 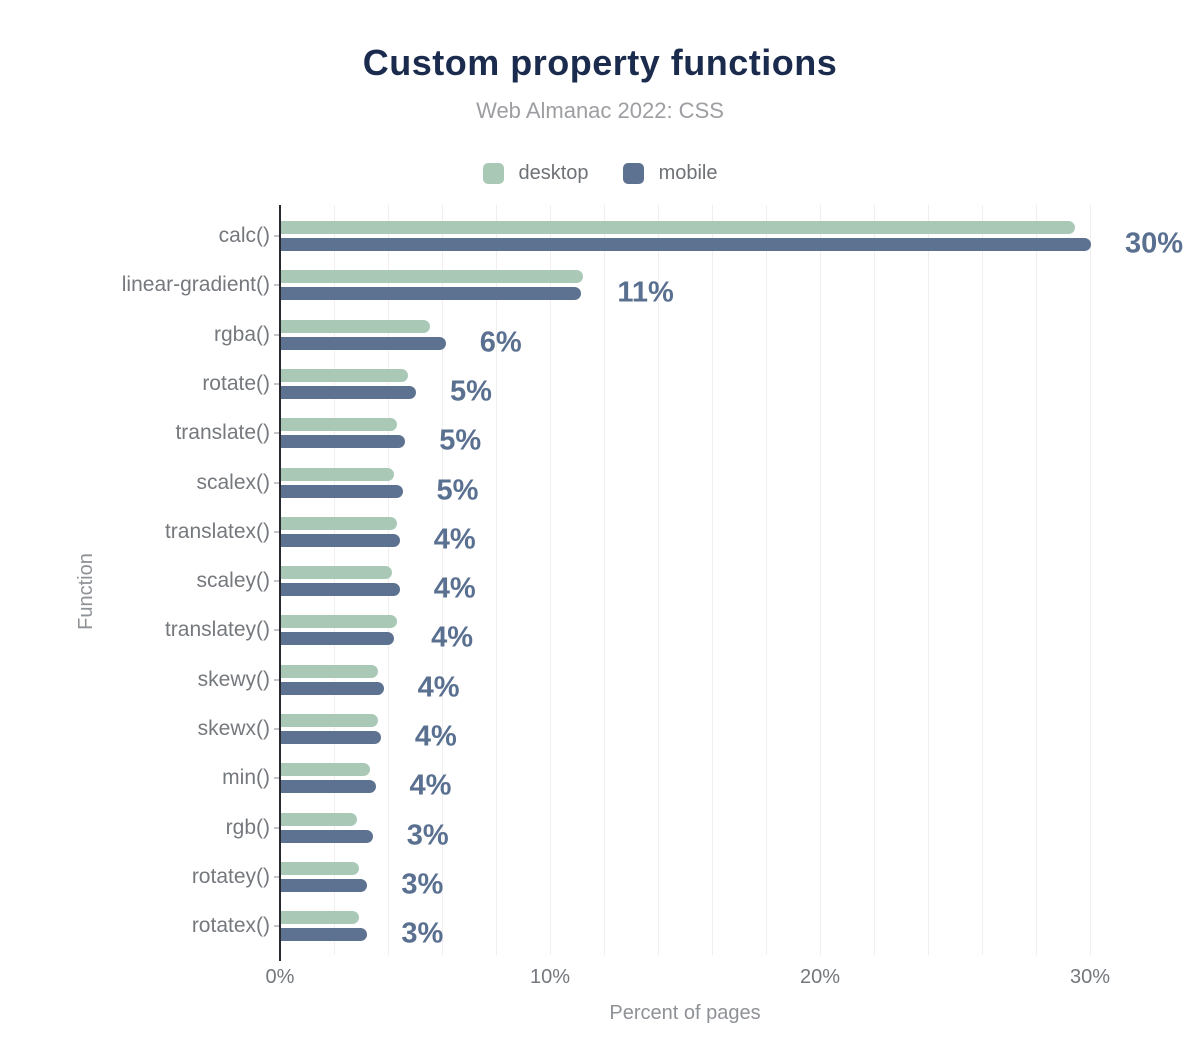 What do you see at coordinates (600, 62) in the screenshot?
I see `chart-title: Custom property functions` at bounding box center [600, 62].